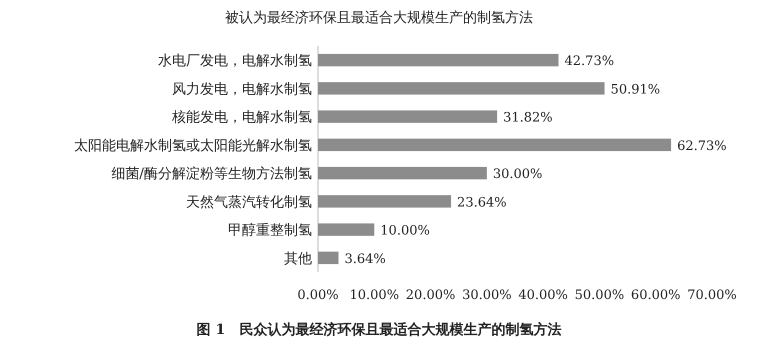 This screenshot has width=758, height=351. What do you see at coordinates (249, 202) in the screenshot?
I see `y-tick-label: 天然气蒸汽转化制氢` at bounding box center [249, 202].